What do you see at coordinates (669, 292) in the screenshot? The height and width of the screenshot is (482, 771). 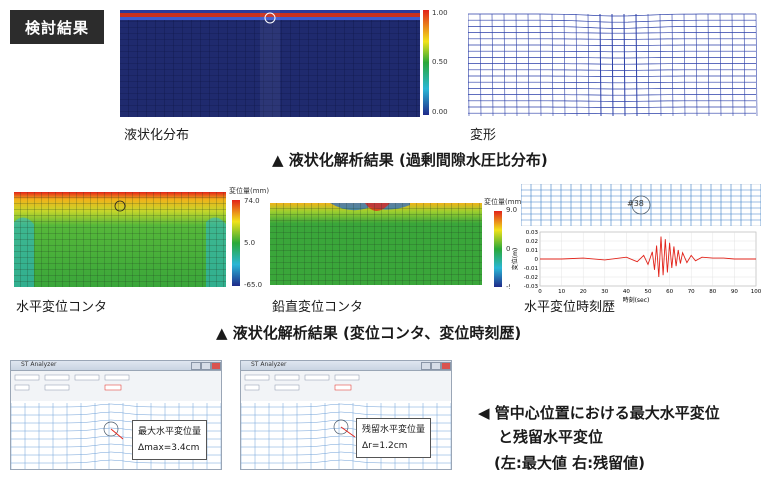 I see `x-tick-label: 60` at bounding box center [669, 292].